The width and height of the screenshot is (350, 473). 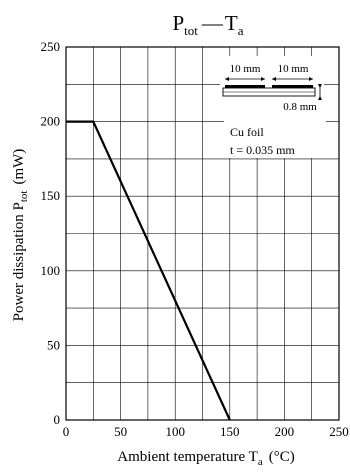 What do you see at coordinates (241, 30) in the screenshot?
I see `title-var-sub: a` at bounding box center [241, 30].